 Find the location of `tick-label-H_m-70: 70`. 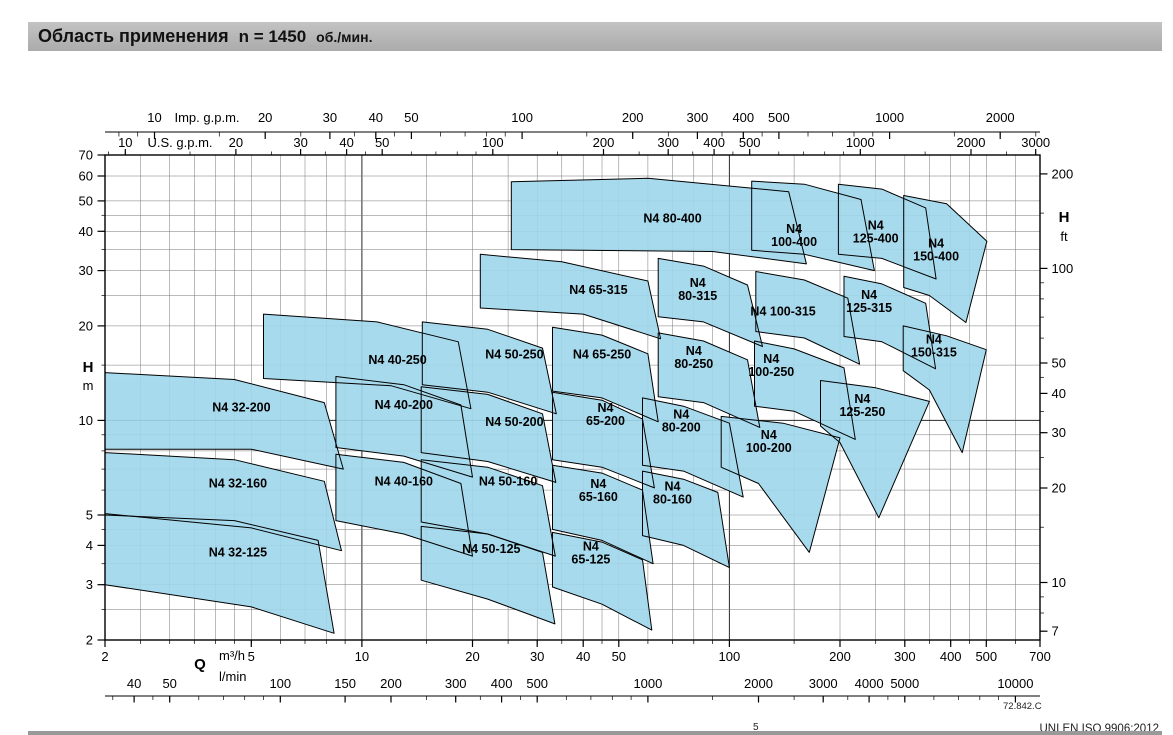

tick-label-H_m-70: 70 is located at coordinates (86, 155).